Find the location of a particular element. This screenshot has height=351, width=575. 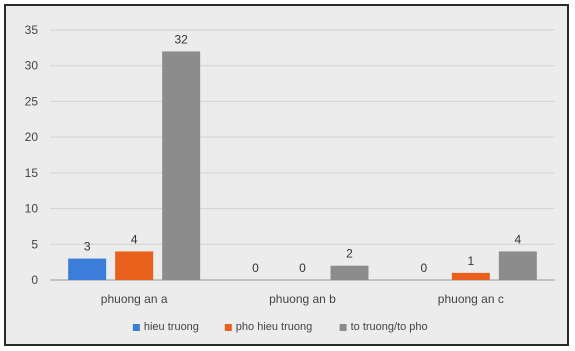

legend-label: to truong/to pho is located at coordinates (389, 327).